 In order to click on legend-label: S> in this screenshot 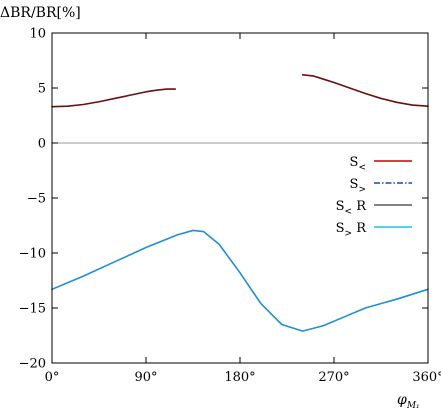, I will do `click(358, 186)`.